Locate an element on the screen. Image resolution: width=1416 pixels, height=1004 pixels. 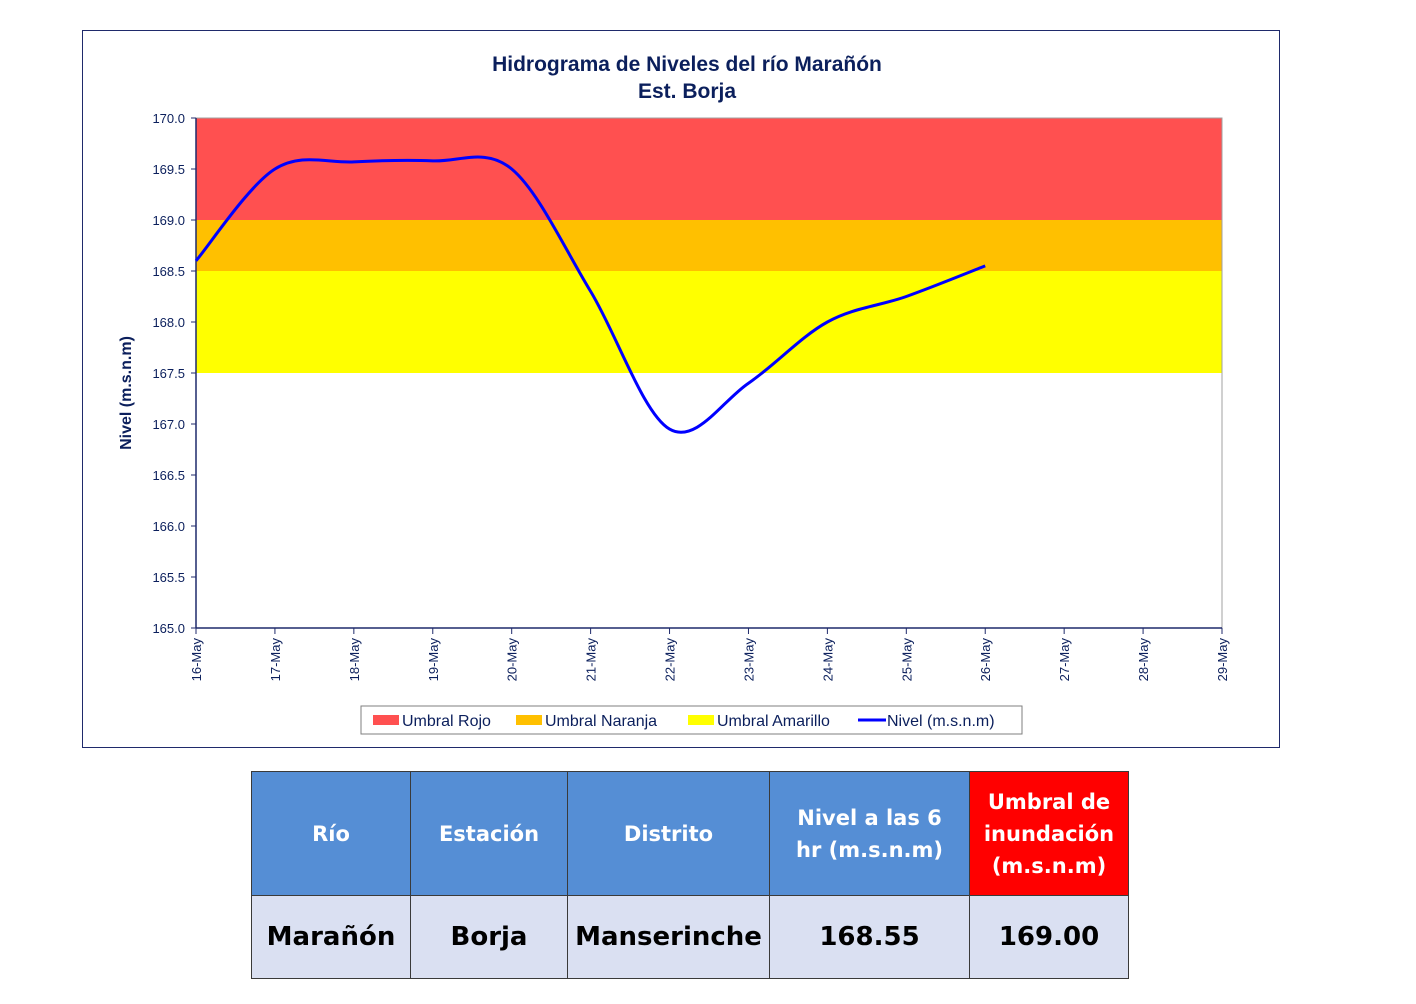
x-tick-label: 19-May is located at coordinates (433, 660).